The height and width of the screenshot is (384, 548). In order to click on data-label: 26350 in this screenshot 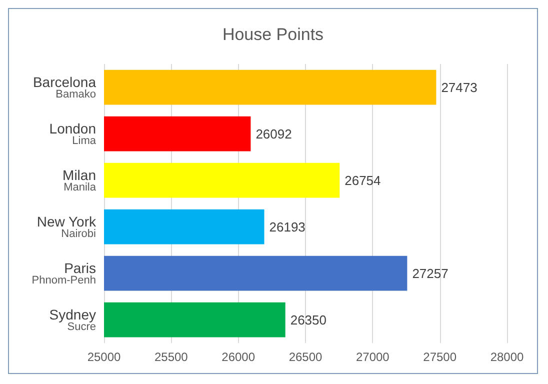, I will do `click(308, 320)`.